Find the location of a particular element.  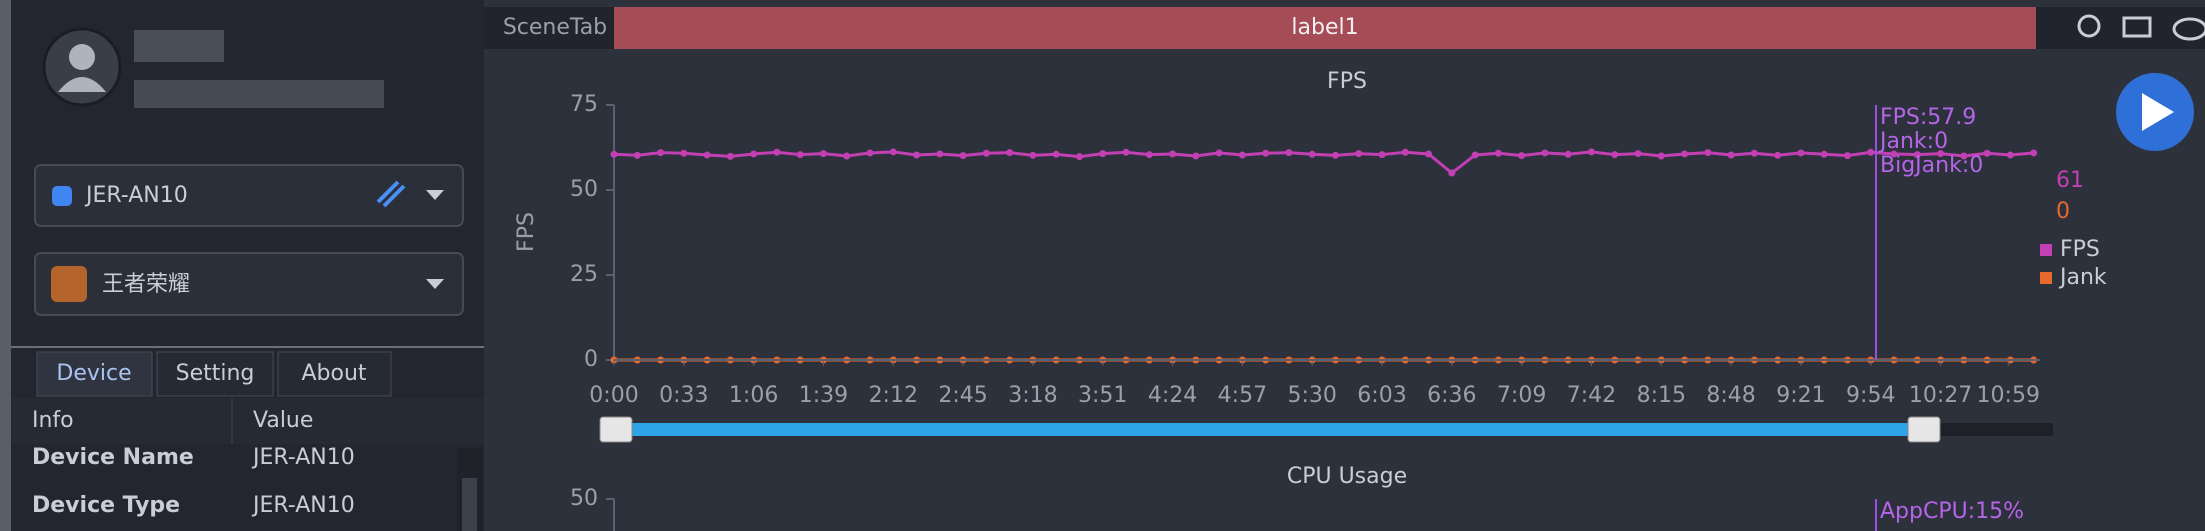

avatar-head is located at coordinates (82, 57).